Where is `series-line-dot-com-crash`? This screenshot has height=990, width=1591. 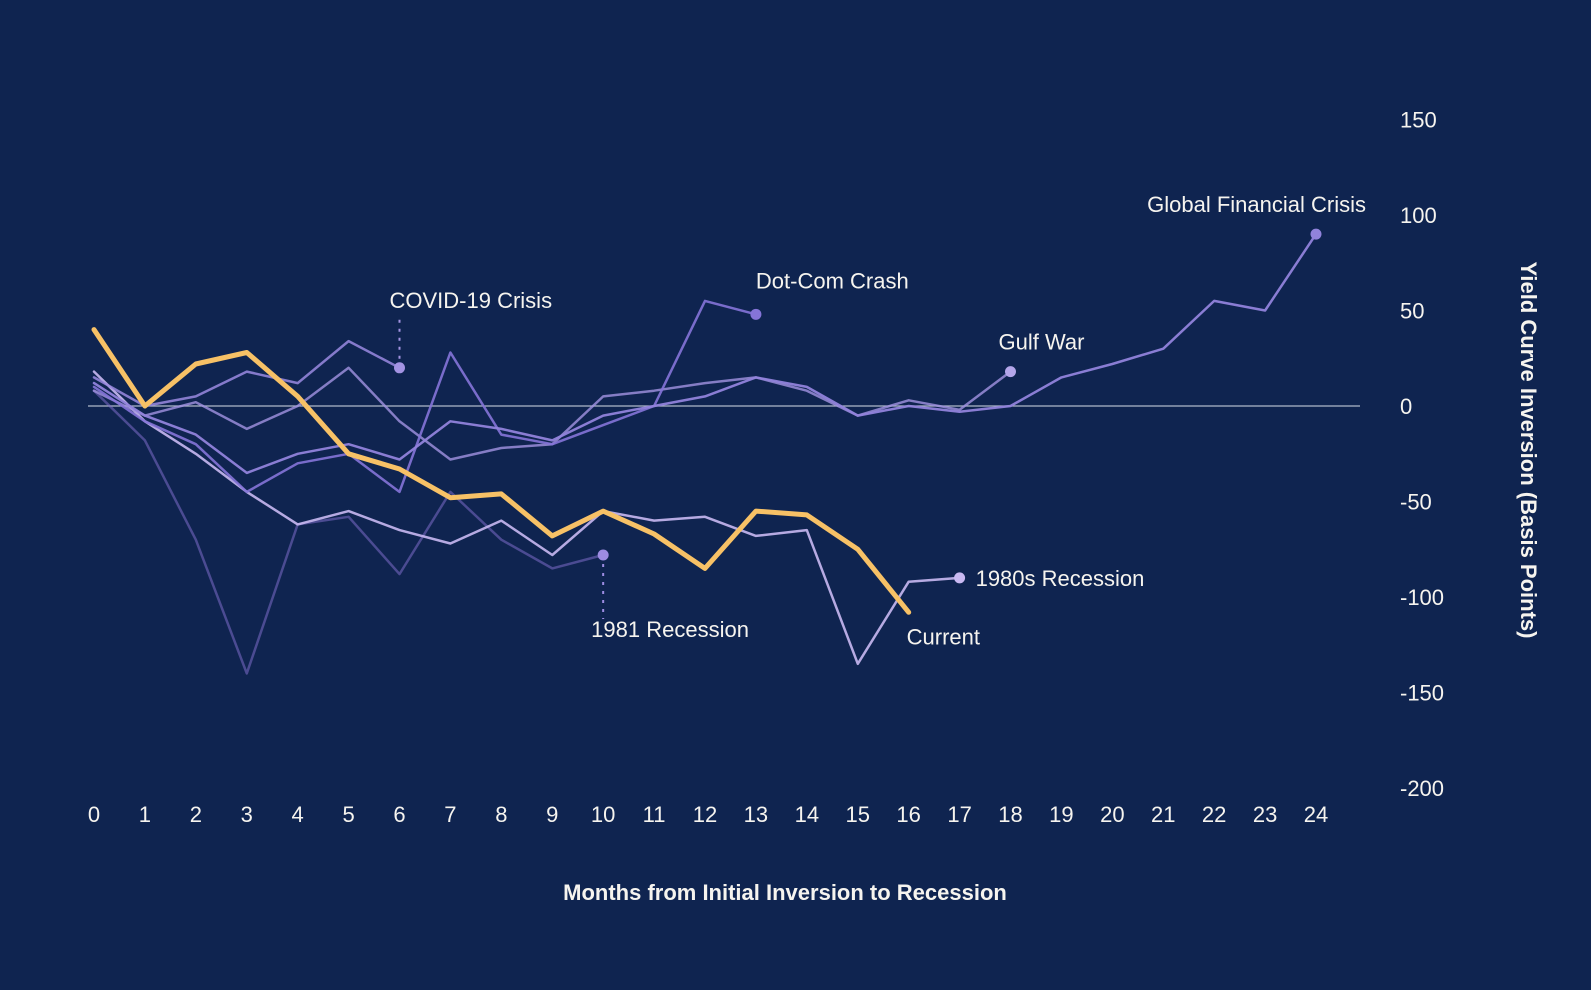
series-line-dot-com-crash is located at coordinates (425, 396).